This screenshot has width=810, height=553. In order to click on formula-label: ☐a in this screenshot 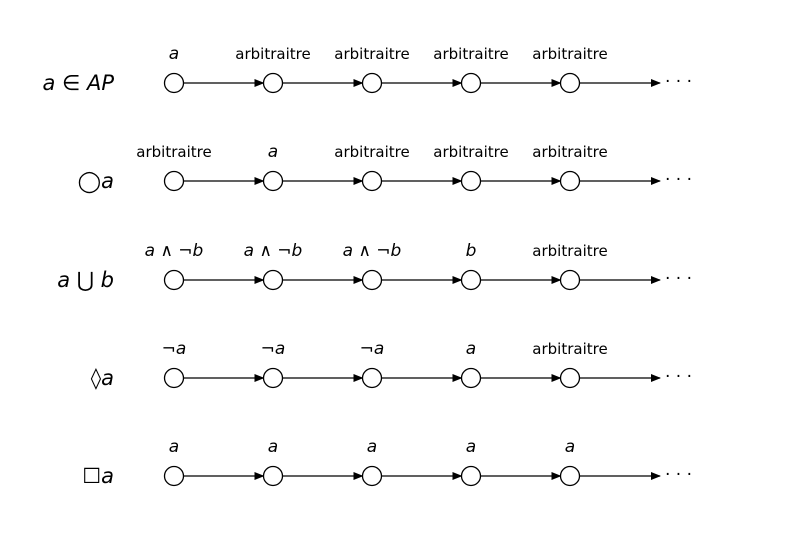, I will do `click(98, 476)`.